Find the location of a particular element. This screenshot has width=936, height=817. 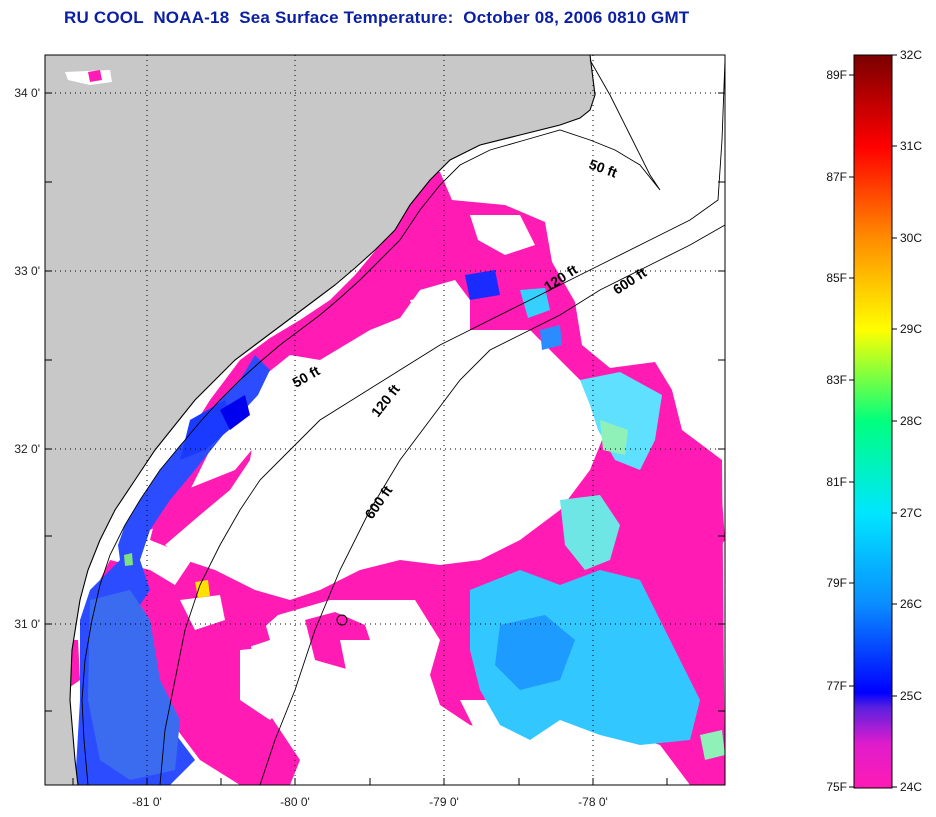

colorbar-ticks is located at coordinates (873, 421).